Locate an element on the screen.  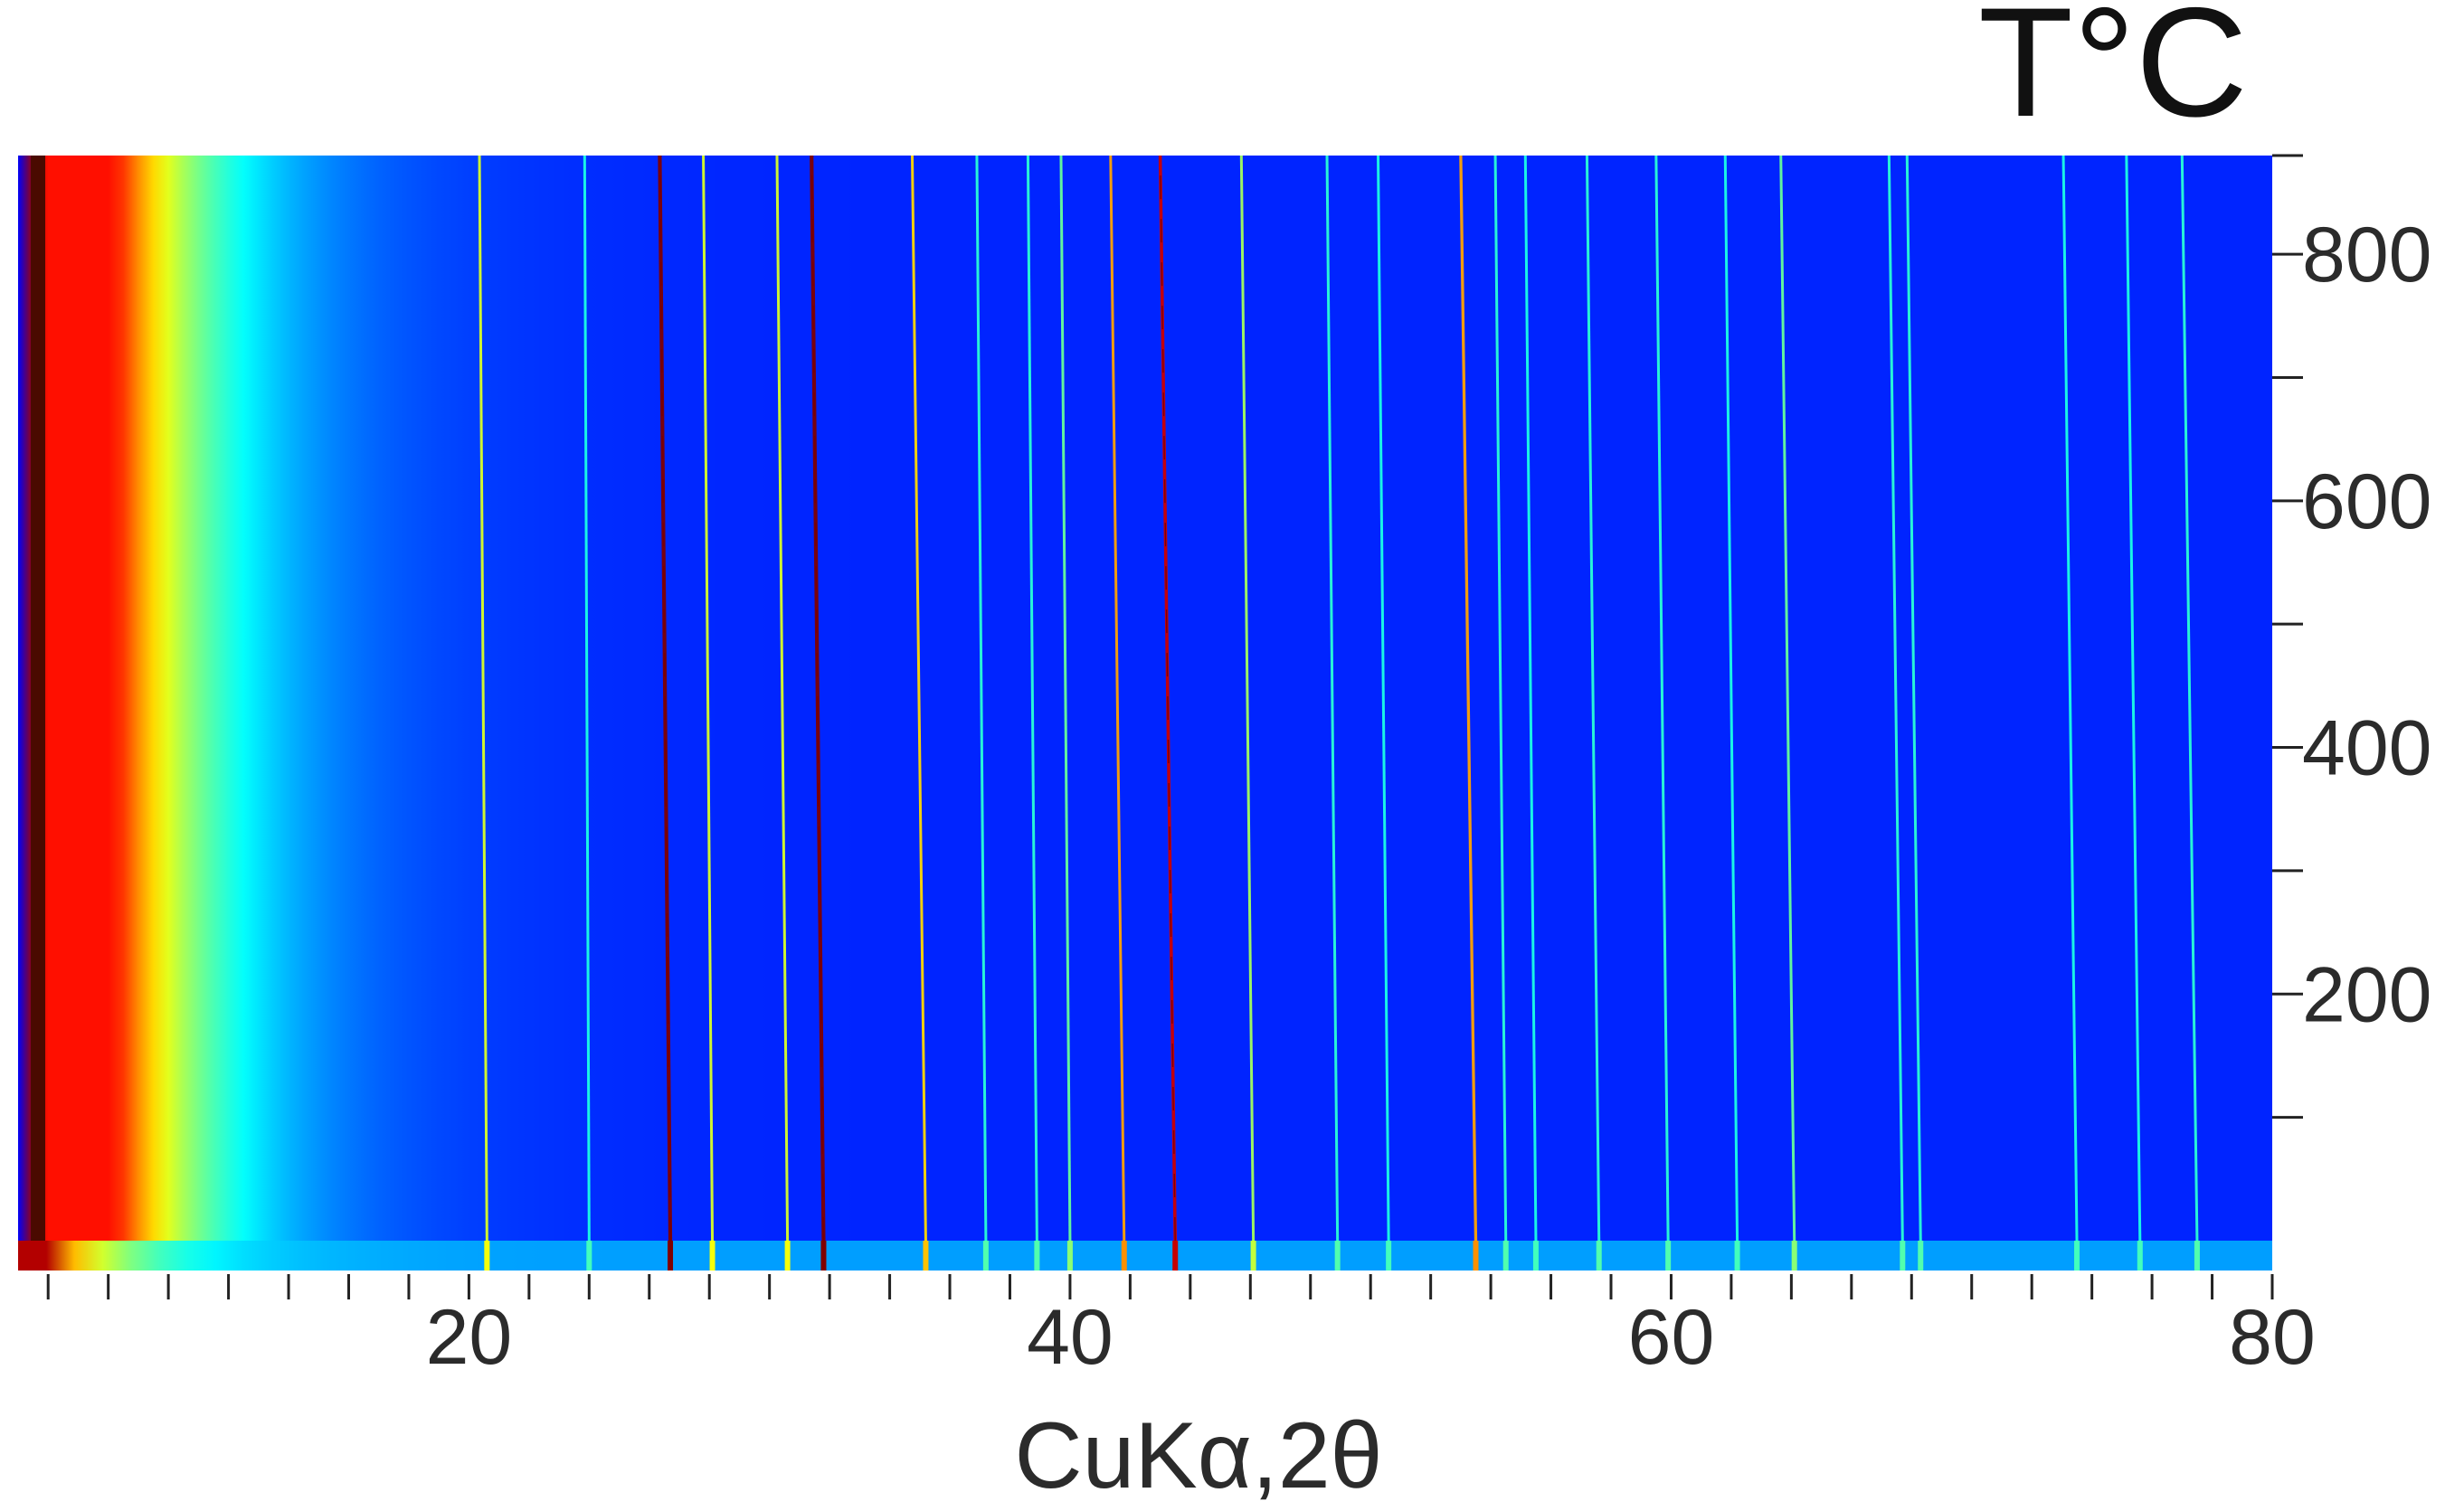
x-tick-label: 60 is located at coordinates (1672, 1337).